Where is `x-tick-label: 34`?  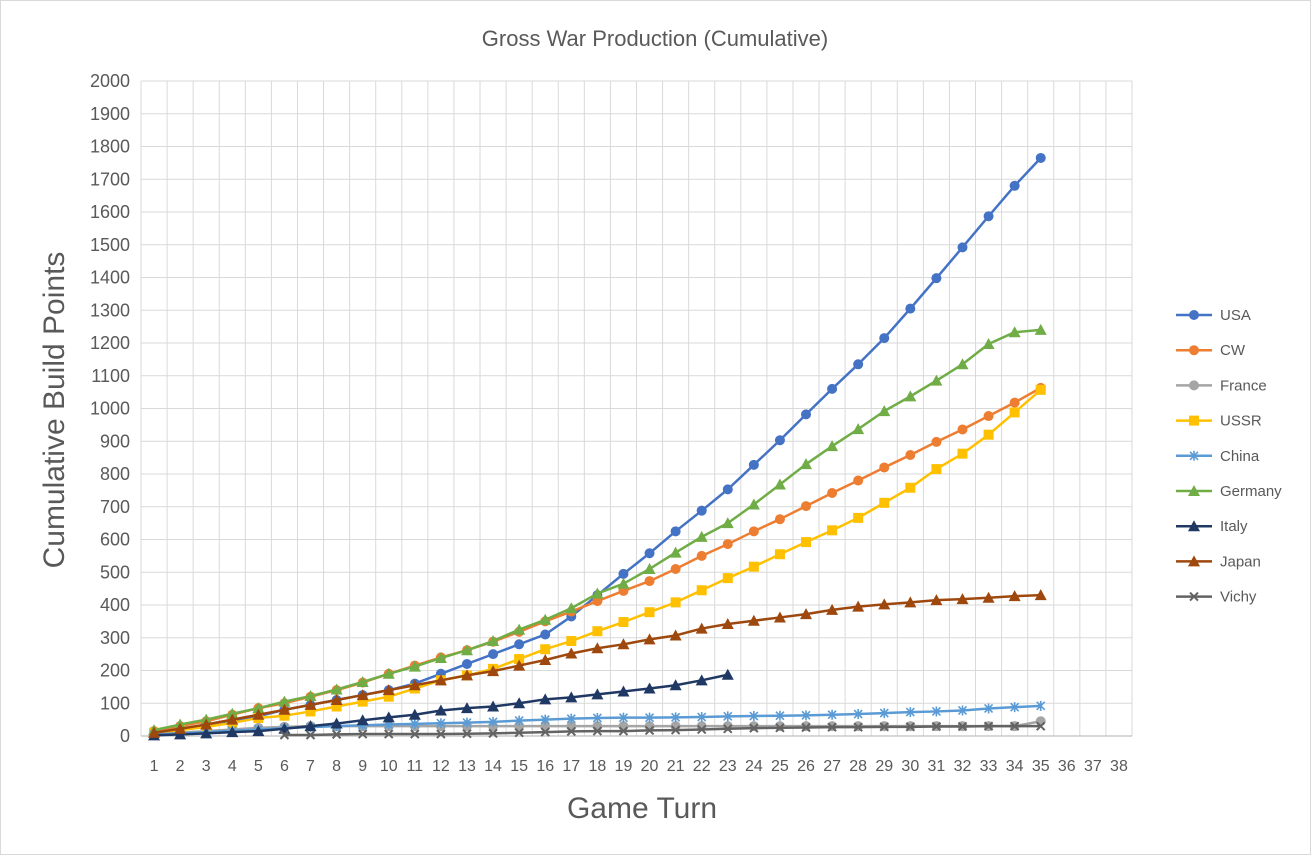 x-tick-label: 34 is located at coordinates (1015, 766).